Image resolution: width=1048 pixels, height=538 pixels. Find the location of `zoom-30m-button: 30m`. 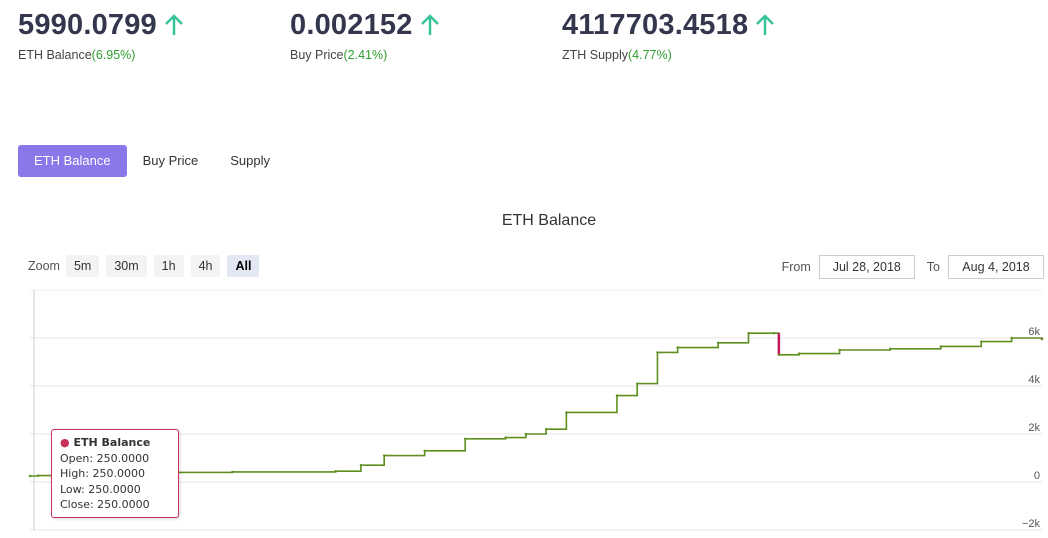

zoom-30m-button: 30m is located at coordinates (126, 266).